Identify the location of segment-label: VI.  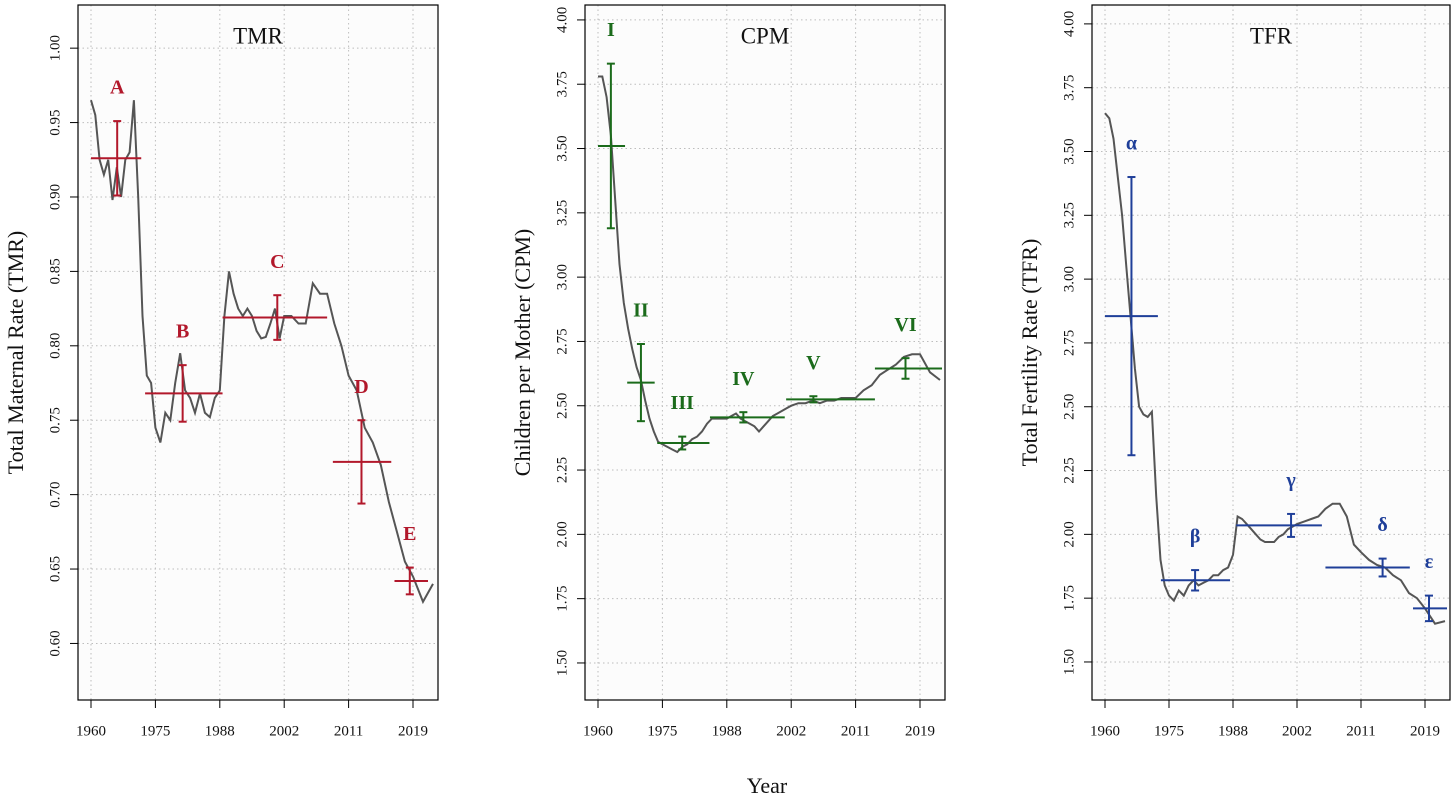
(905, 325).